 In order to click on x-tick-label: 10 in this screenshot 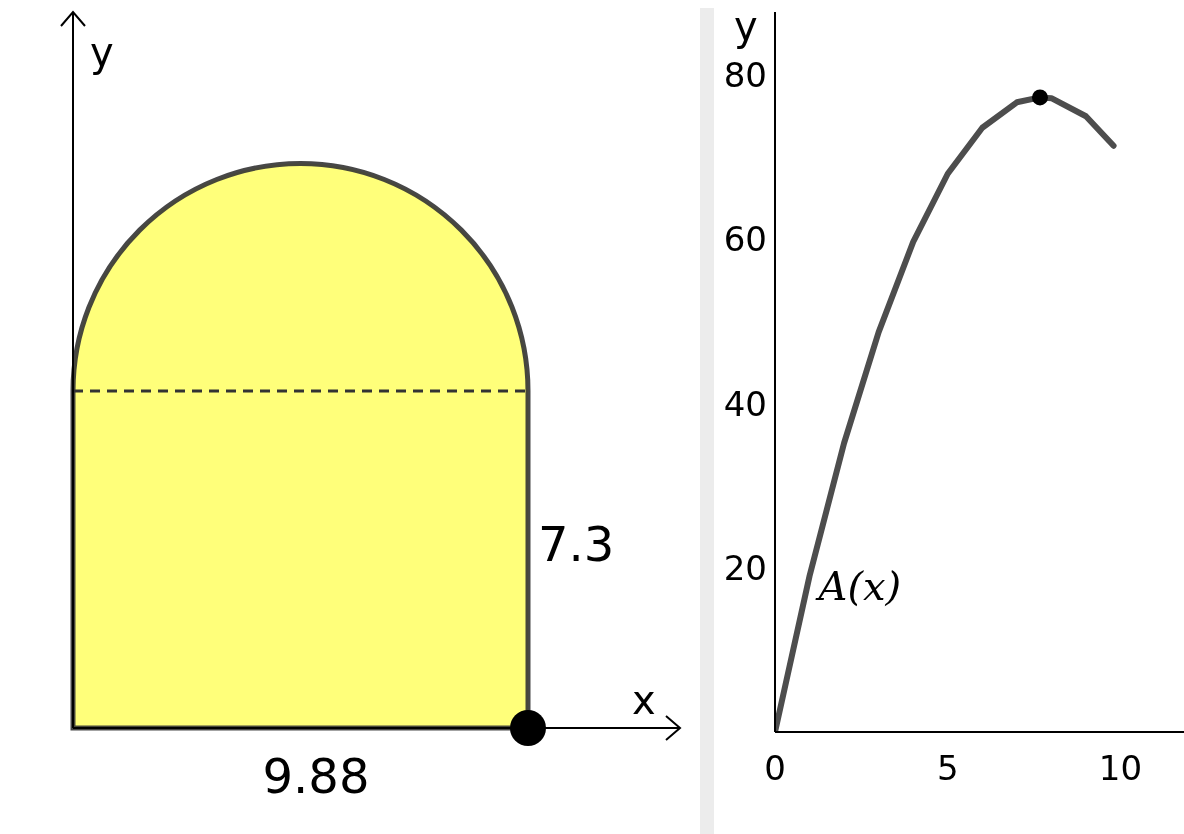, I will do `click(1120, 768)`.